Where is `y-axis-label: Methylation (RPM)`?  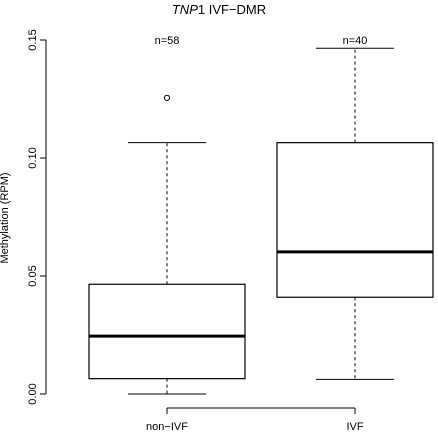
y-axis-label: Methylation (RPM) is located at coordinates (5, 217).